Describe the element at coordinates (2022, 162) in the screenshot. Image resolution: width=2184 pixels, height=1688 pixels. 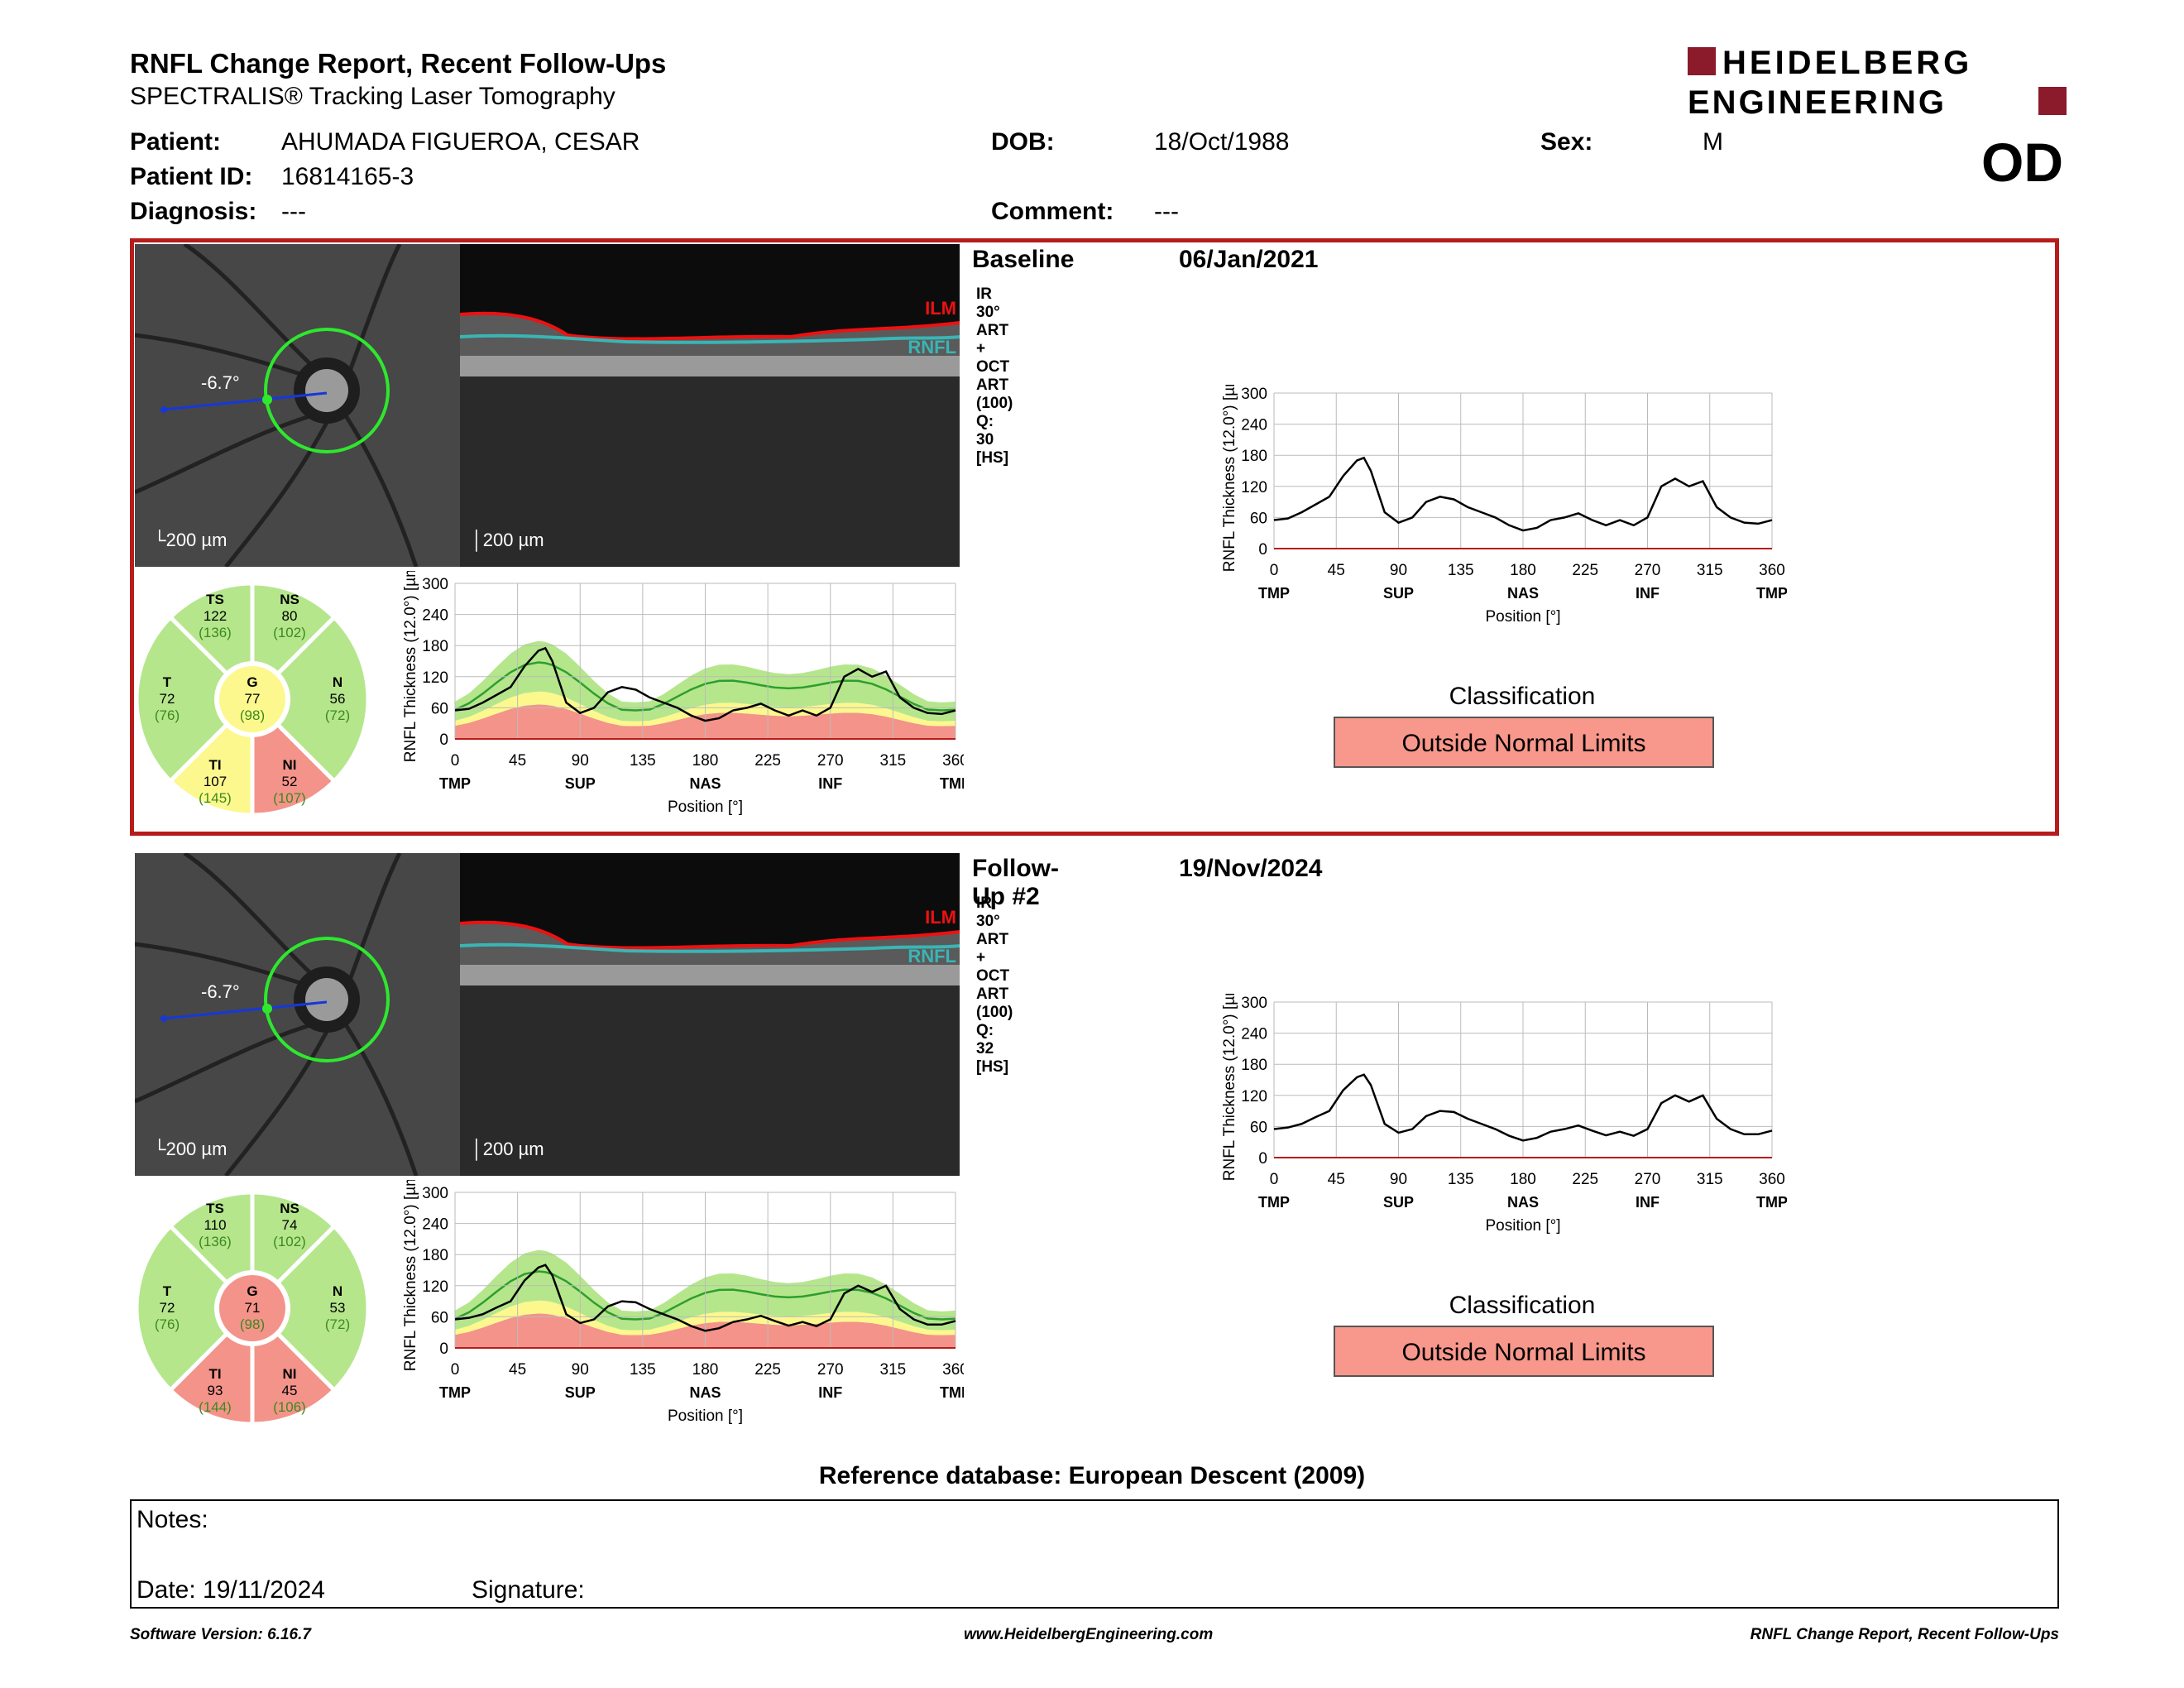
I see `eye-indicator: OD` at that location.